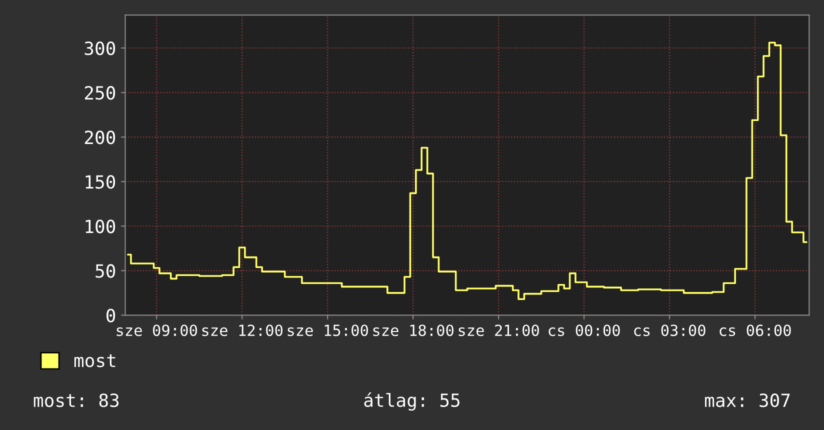 The width and height of the screenshot is (824, 430). Describe the element at coordinates (156, 330) in the screenshot. I see `x-tick-label: sze 09:00` at that location.